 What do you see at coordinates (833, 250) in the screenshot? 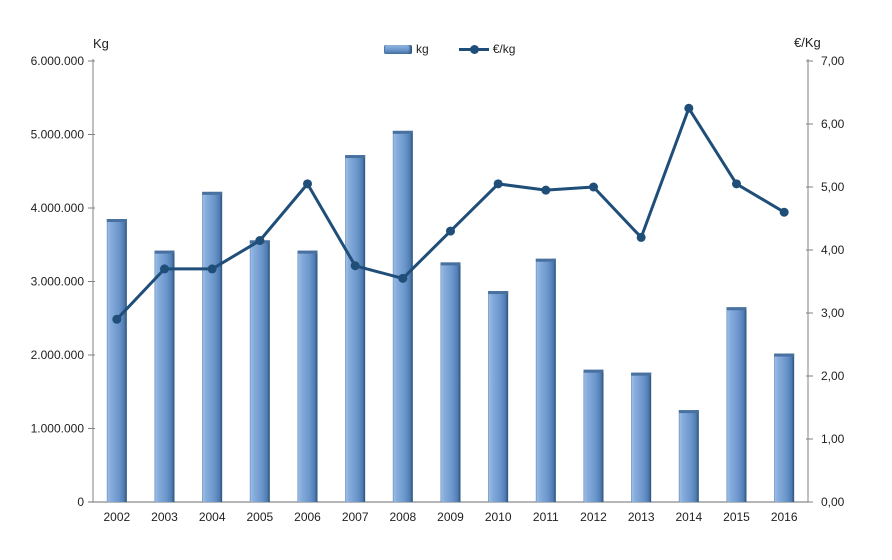
I see `right-axis-tick-label: 4,00` at bounding box center [833, 250].